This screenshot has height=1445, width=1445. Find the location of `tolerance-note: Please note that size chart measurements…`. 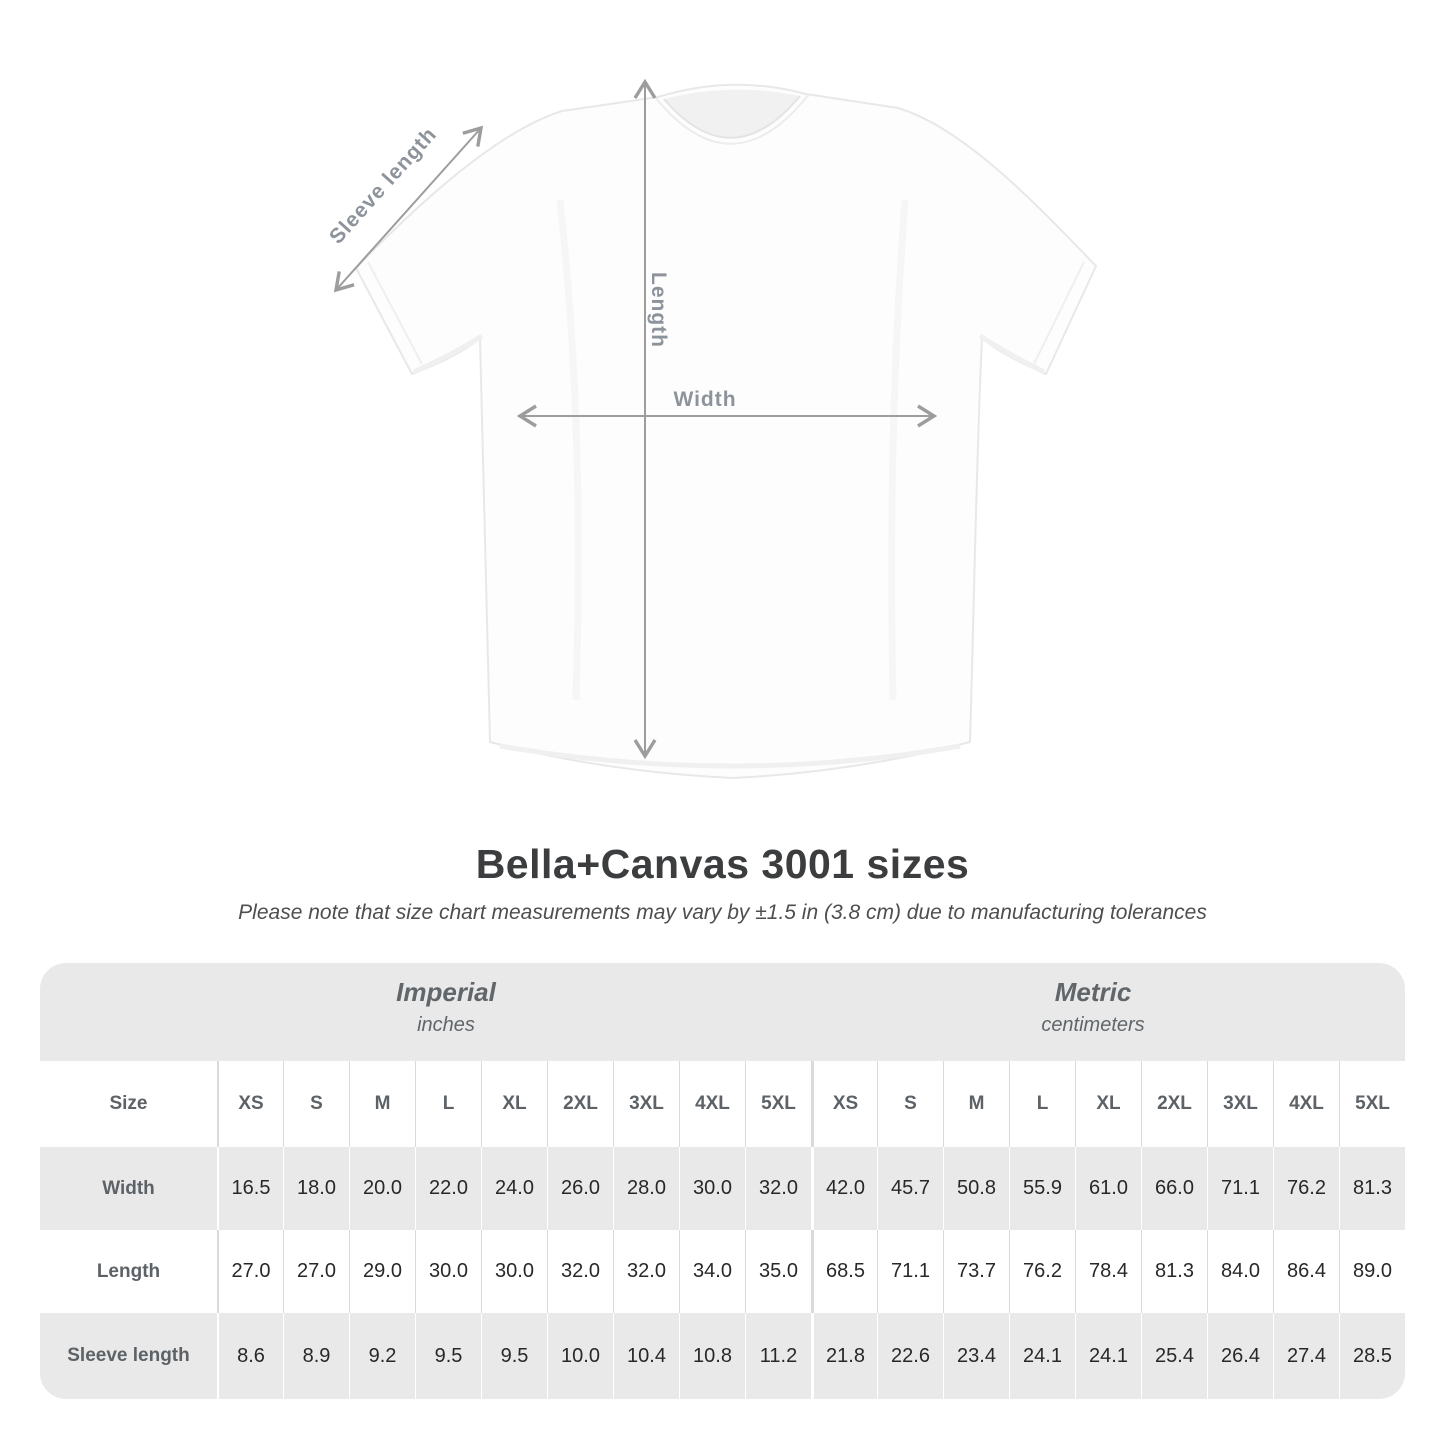

tolerance-note: Please note that size chart measurements… is located at coordinates (722, 912).